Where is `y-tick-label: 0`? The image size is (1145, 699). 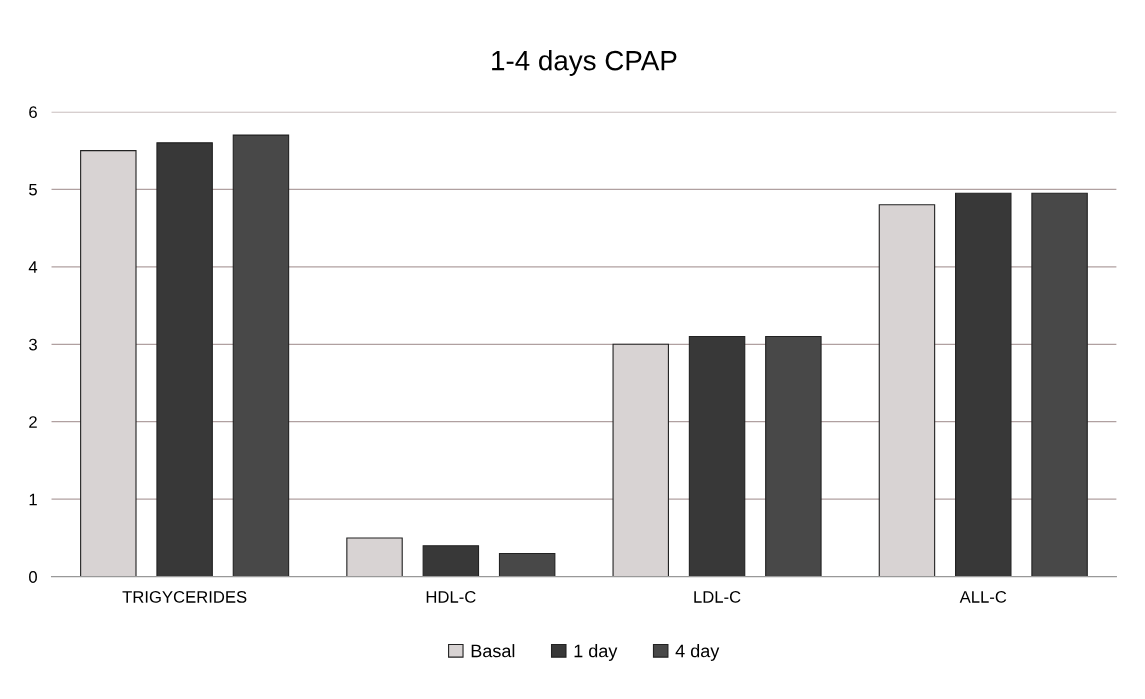 y-tick-label: 0 is located at coordinates (33, 577).